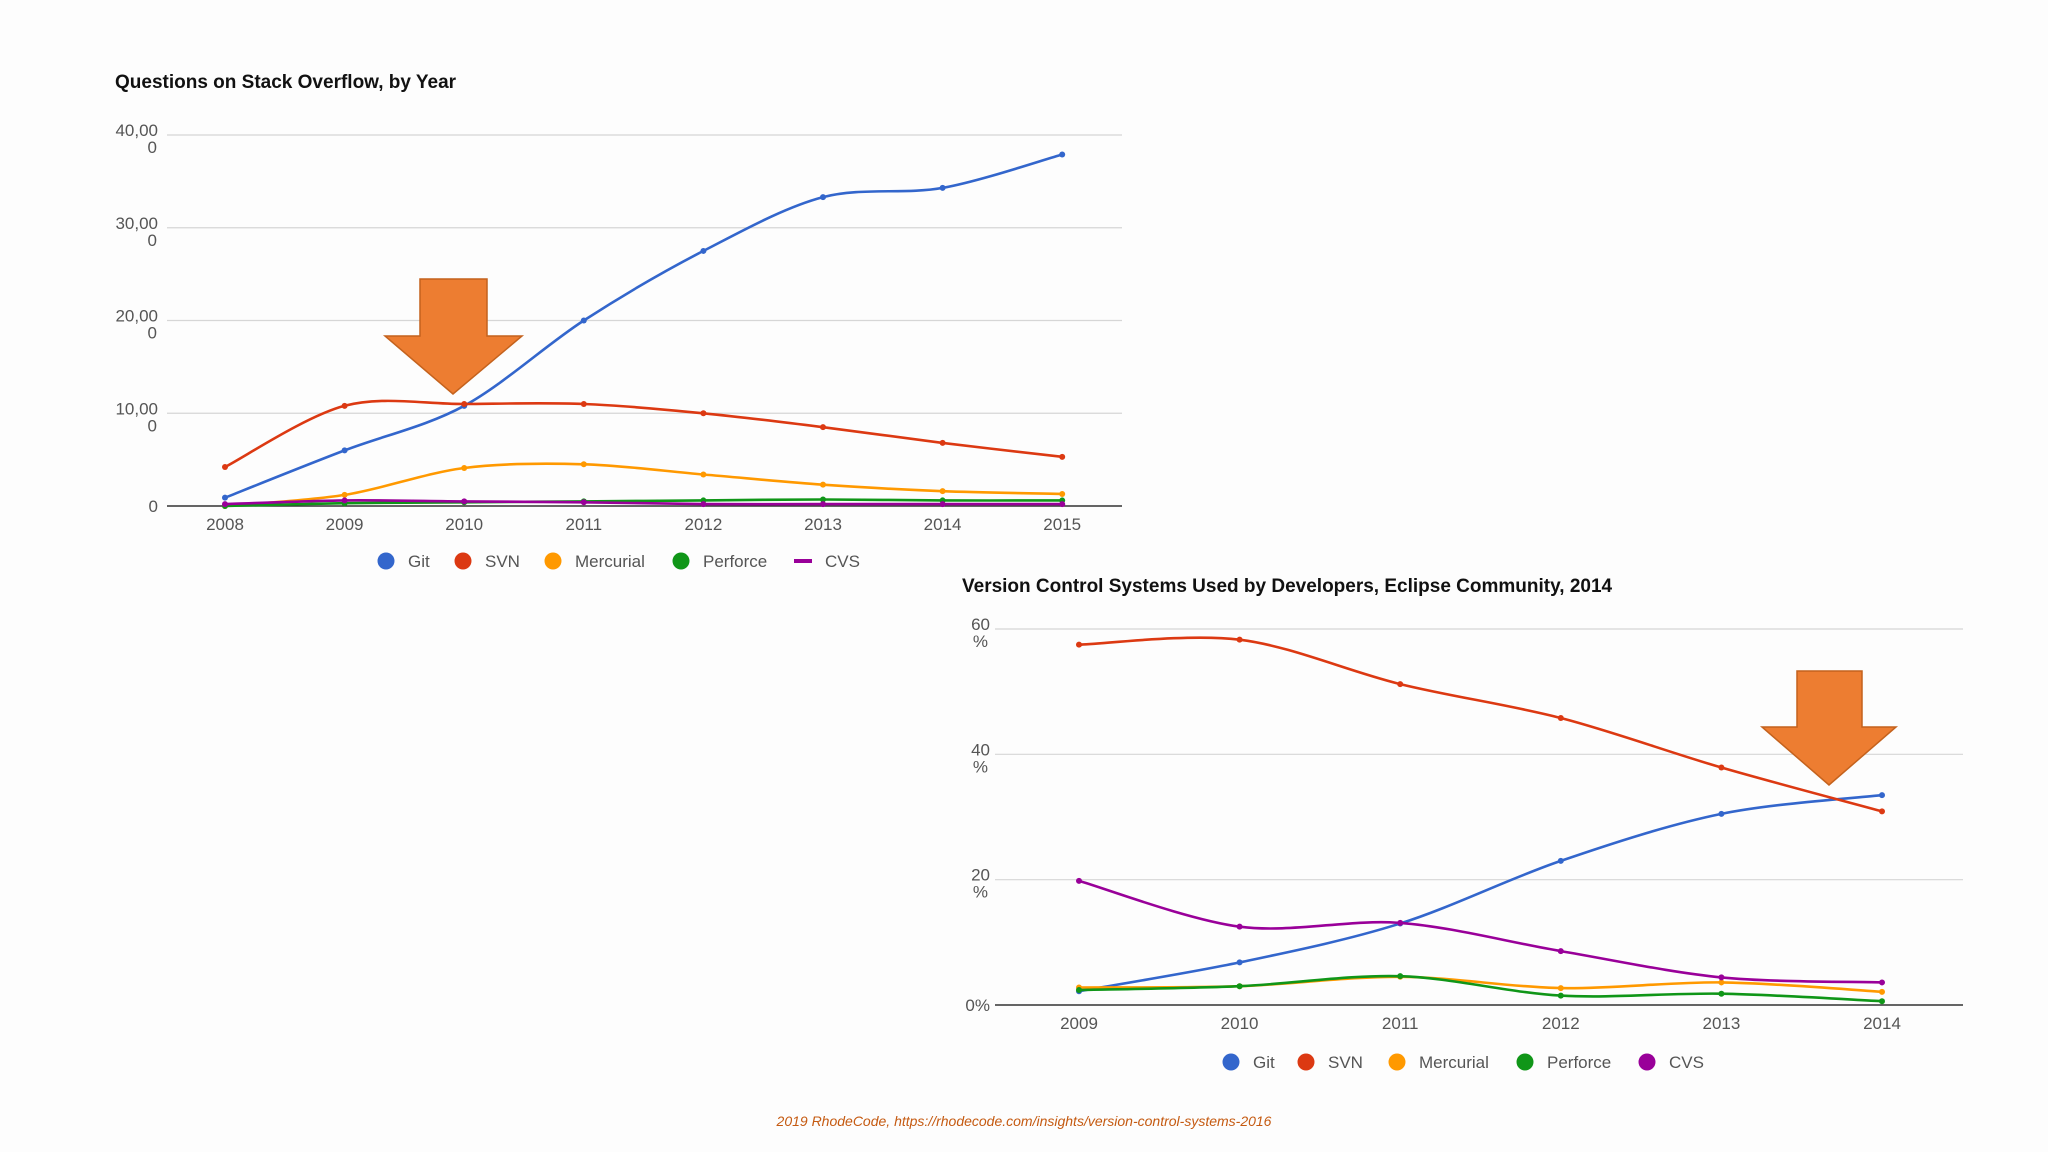  Describe the element at coordinates (136, 316) in the screenshot. I see `y-tick-label: 20,00` at that location.